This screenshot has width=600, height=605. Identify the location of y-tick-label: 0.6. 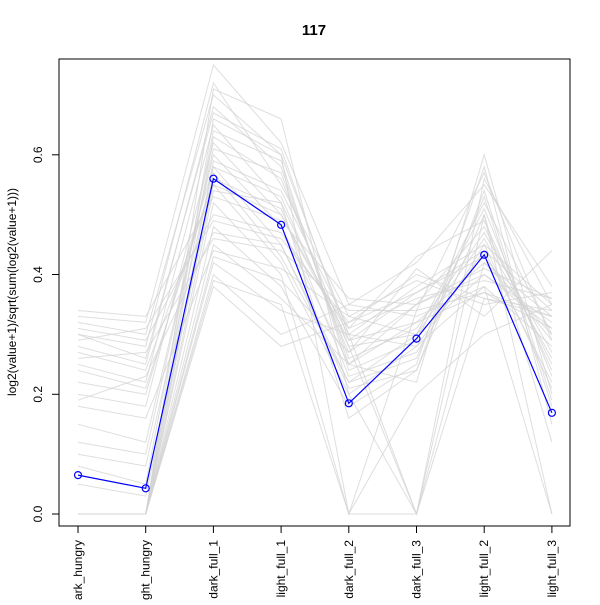
(38, 154).